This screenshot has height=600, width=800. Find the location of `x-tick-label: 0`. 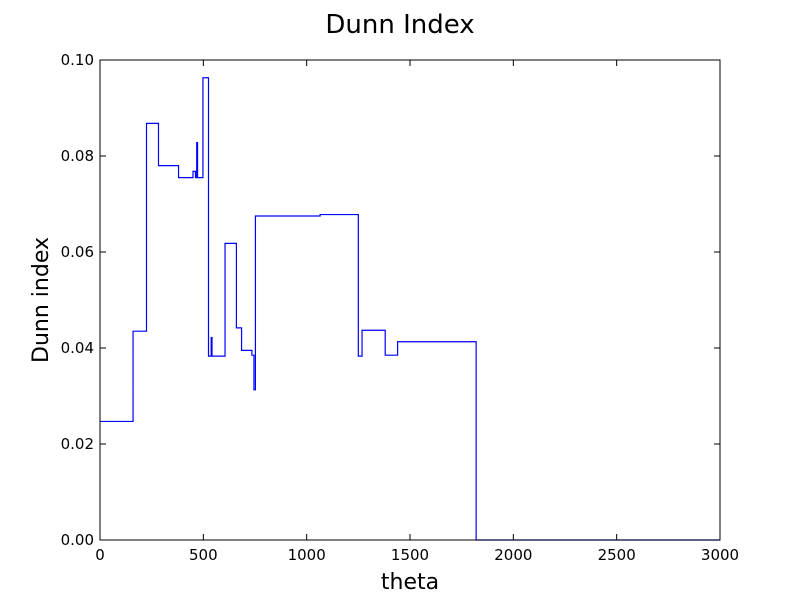

x-tick-label: 0 is located at coordinates (100, 555).